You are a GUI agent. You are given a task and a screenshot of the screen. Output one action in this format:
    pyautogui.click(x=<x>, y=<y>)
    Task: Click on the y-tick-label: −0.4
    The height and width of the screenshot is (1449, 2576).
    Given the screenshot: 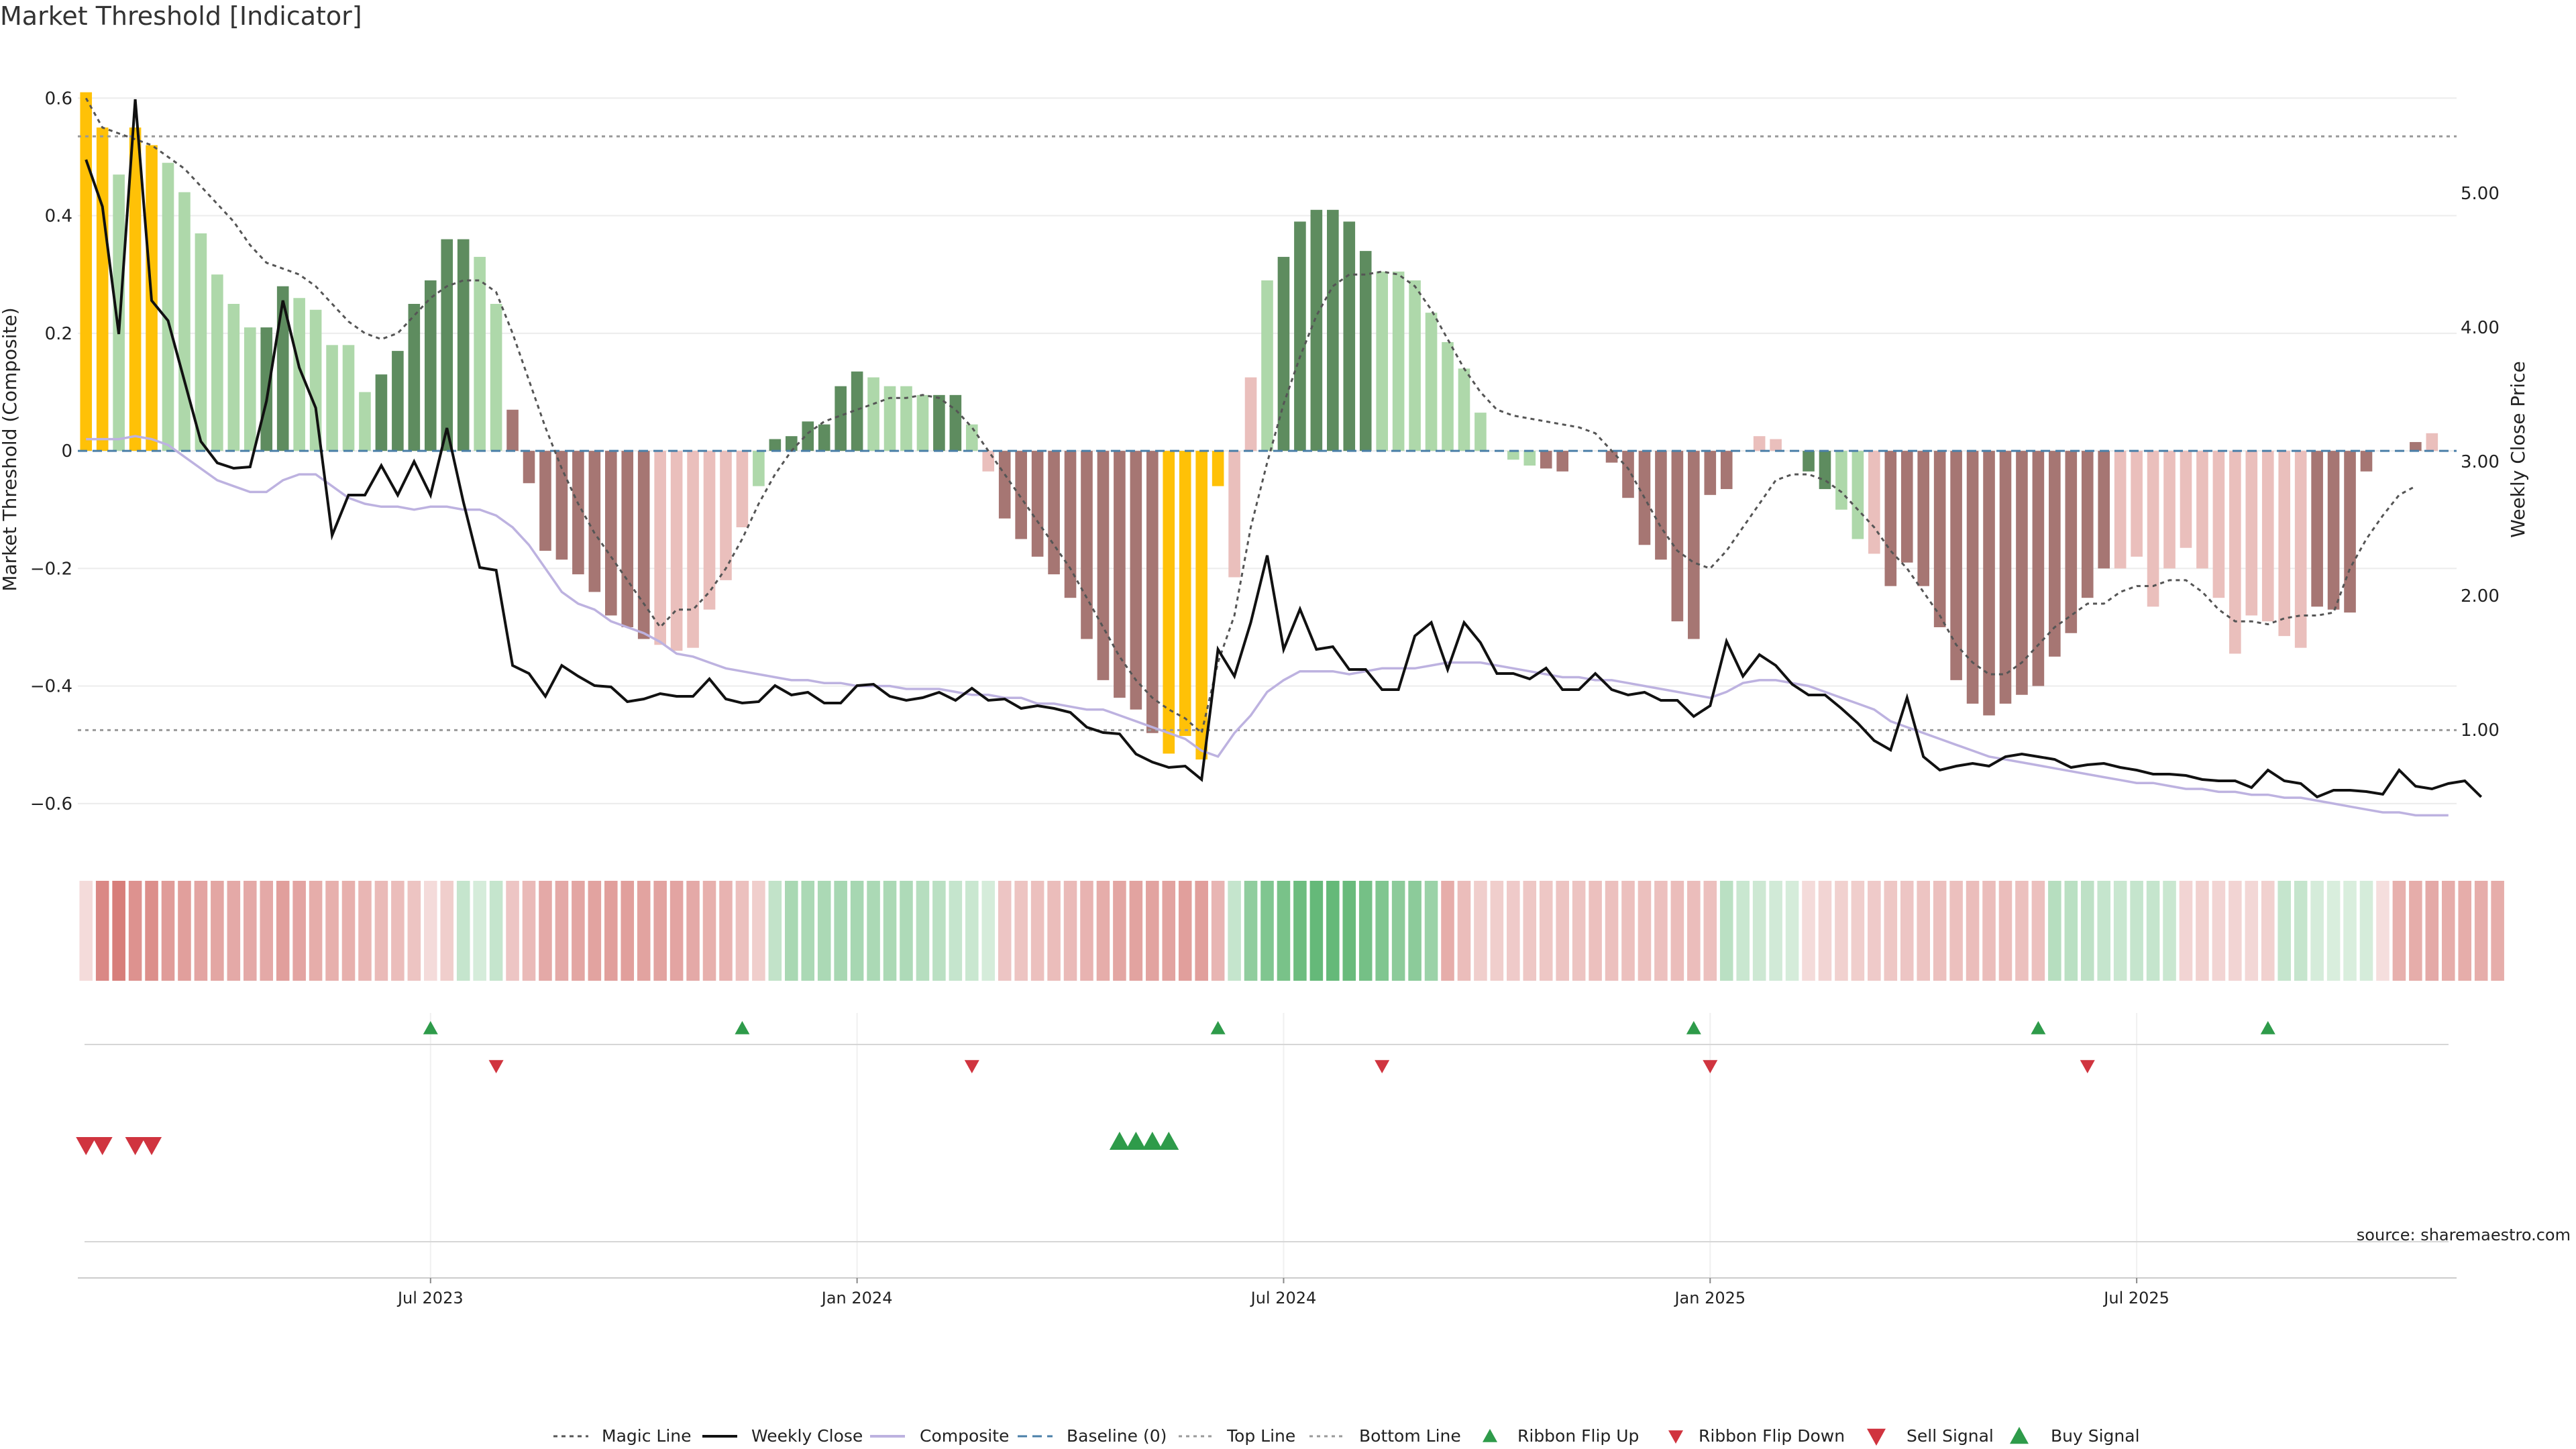 What is the action you would take?
    pyautogui.click(x=51, y=687)
    